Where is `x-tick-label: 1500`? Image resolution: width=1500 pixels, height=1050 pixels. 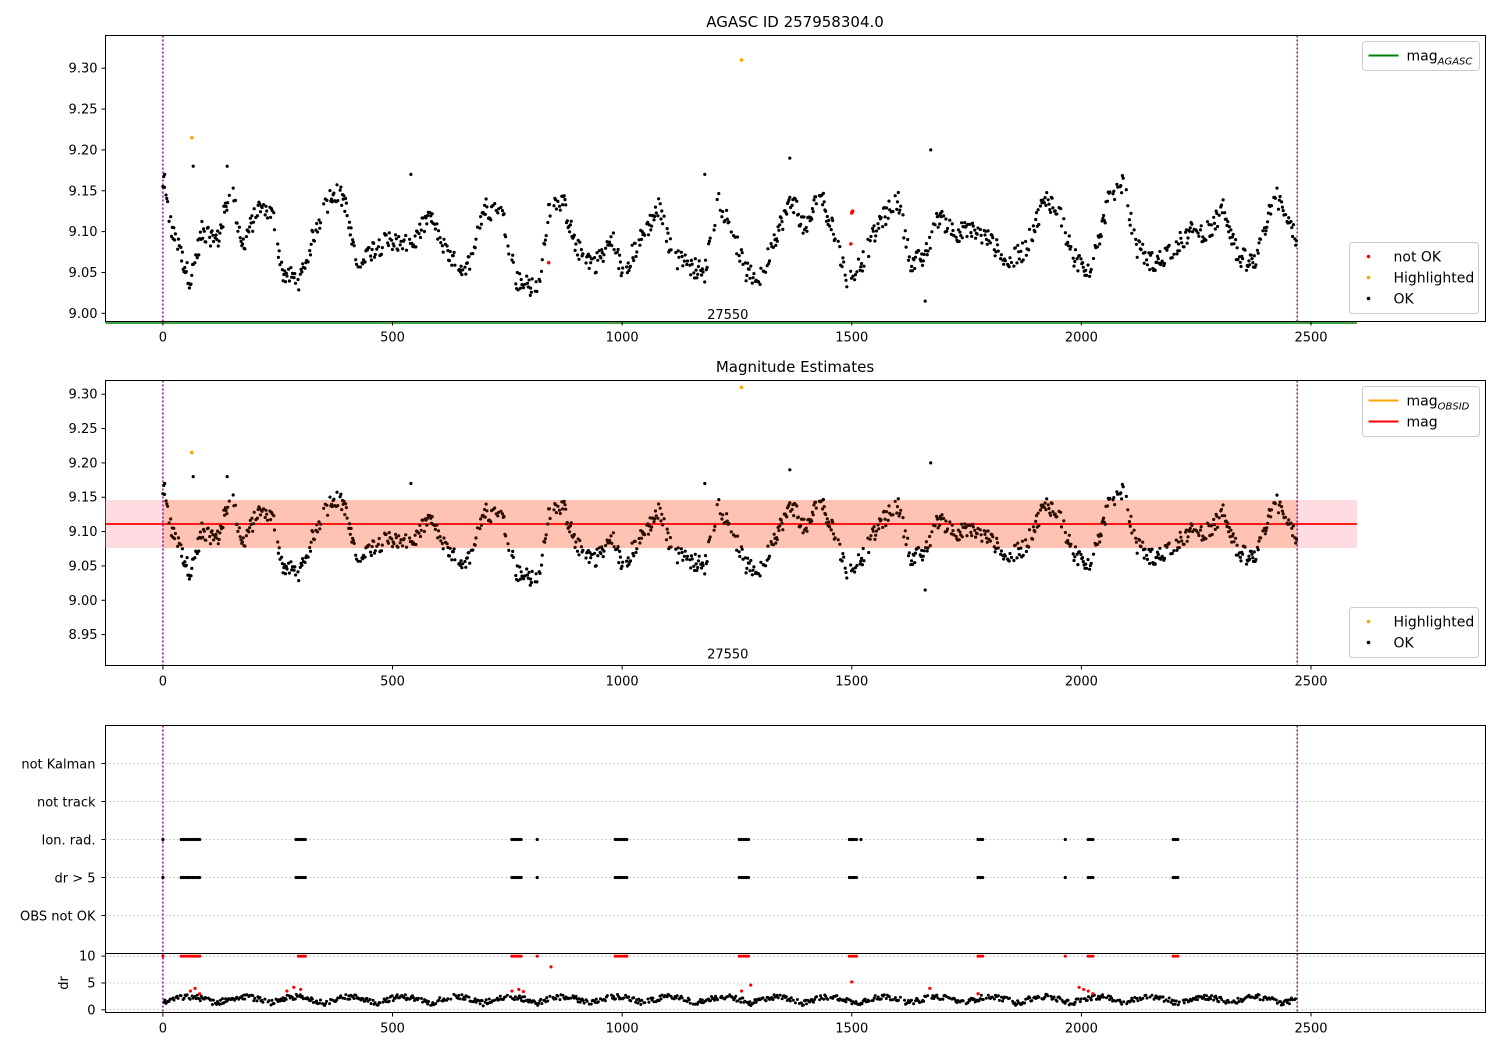 x-tick-label: 1500 is located at coordinates (851, 338).